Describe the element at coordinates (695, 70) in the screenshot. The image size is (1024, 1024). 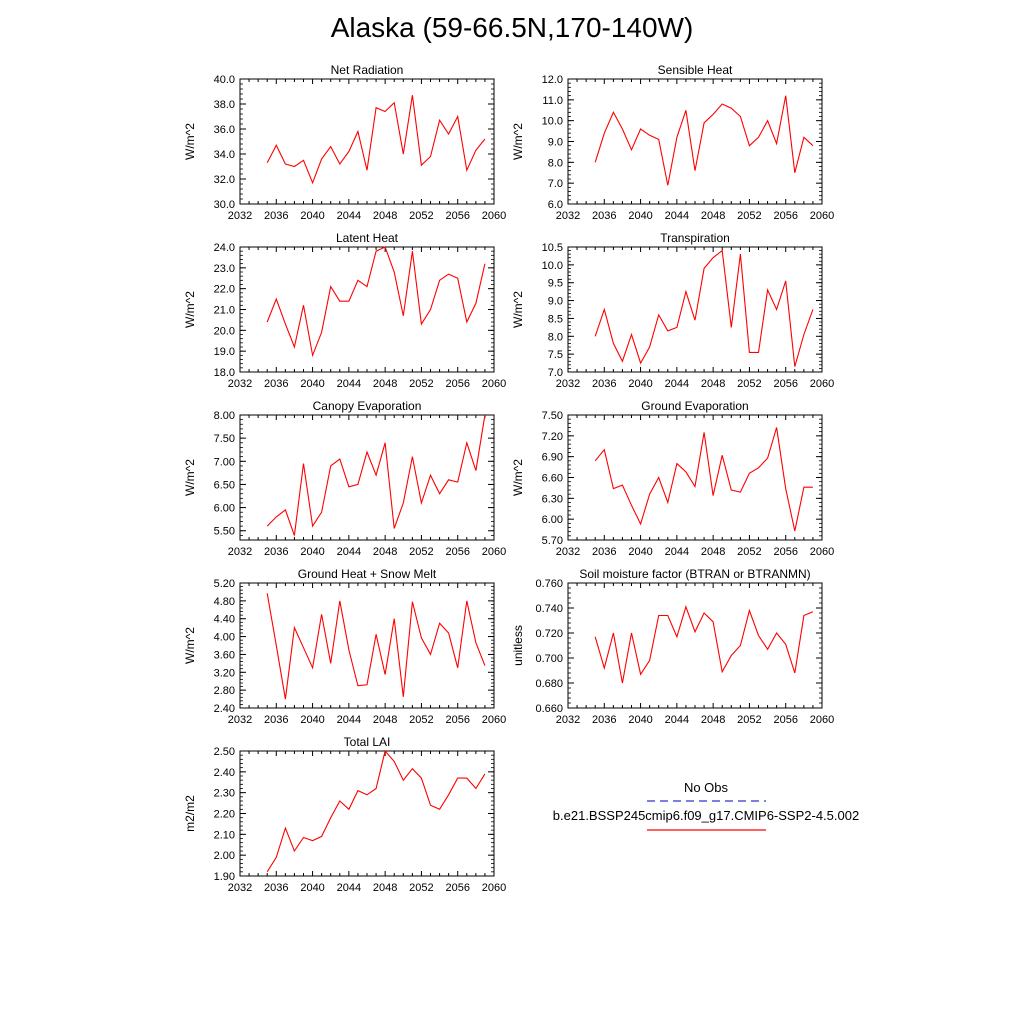
I see `panel-title: Sensible Heat` at that location.